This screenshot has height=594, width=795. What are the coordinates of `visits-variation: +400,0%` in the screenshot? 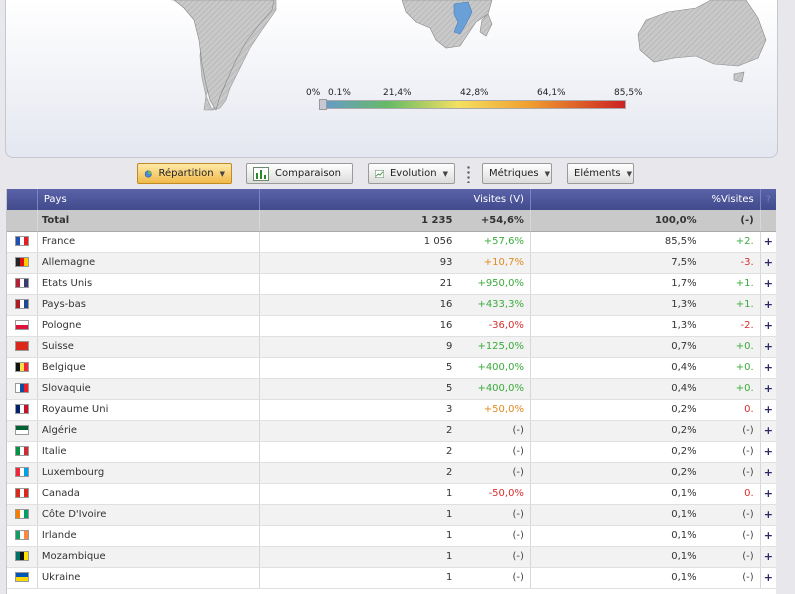 It's located at (491, 389).